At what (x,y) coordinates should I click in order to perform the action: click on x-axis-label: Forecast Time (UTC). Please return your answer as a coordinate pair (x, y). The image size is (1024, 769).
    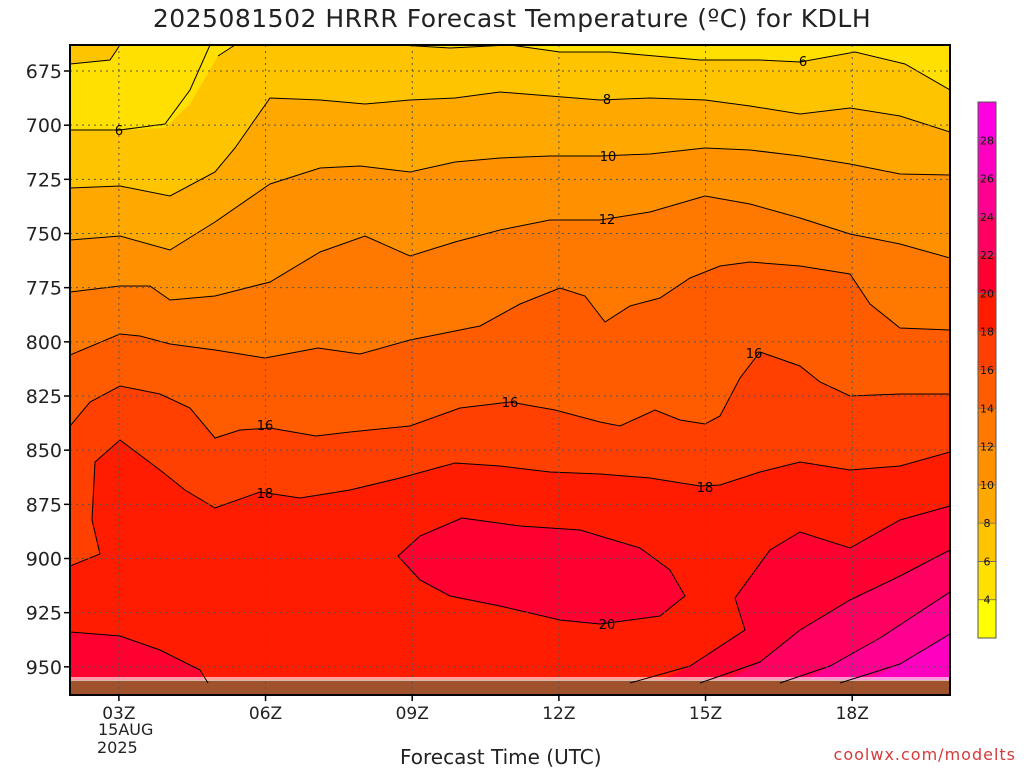
    Looking at the image, I should click on (501, 757).